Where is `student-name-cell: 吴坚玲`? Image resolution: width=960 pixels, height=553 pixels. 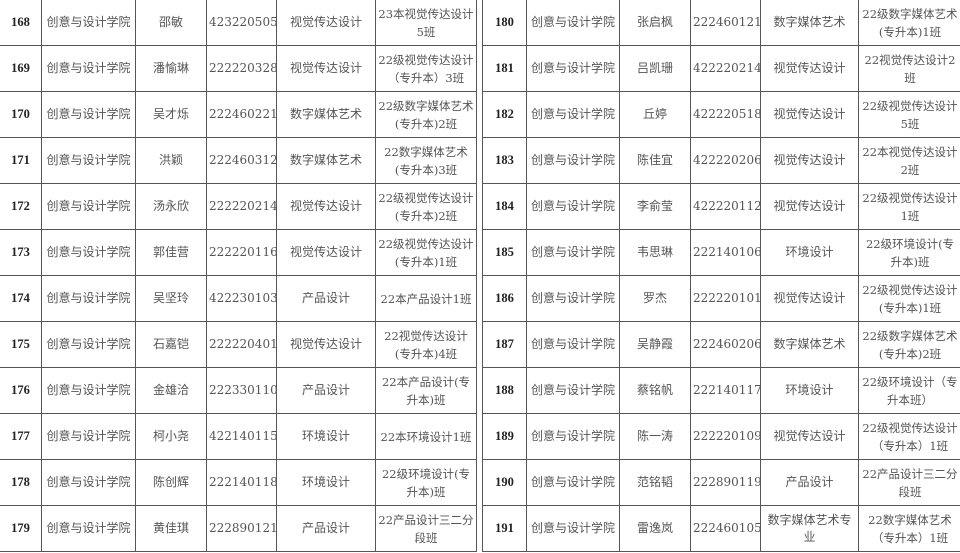 student-name-cell: 吴坚玲 is located at coordinates (171, 298).